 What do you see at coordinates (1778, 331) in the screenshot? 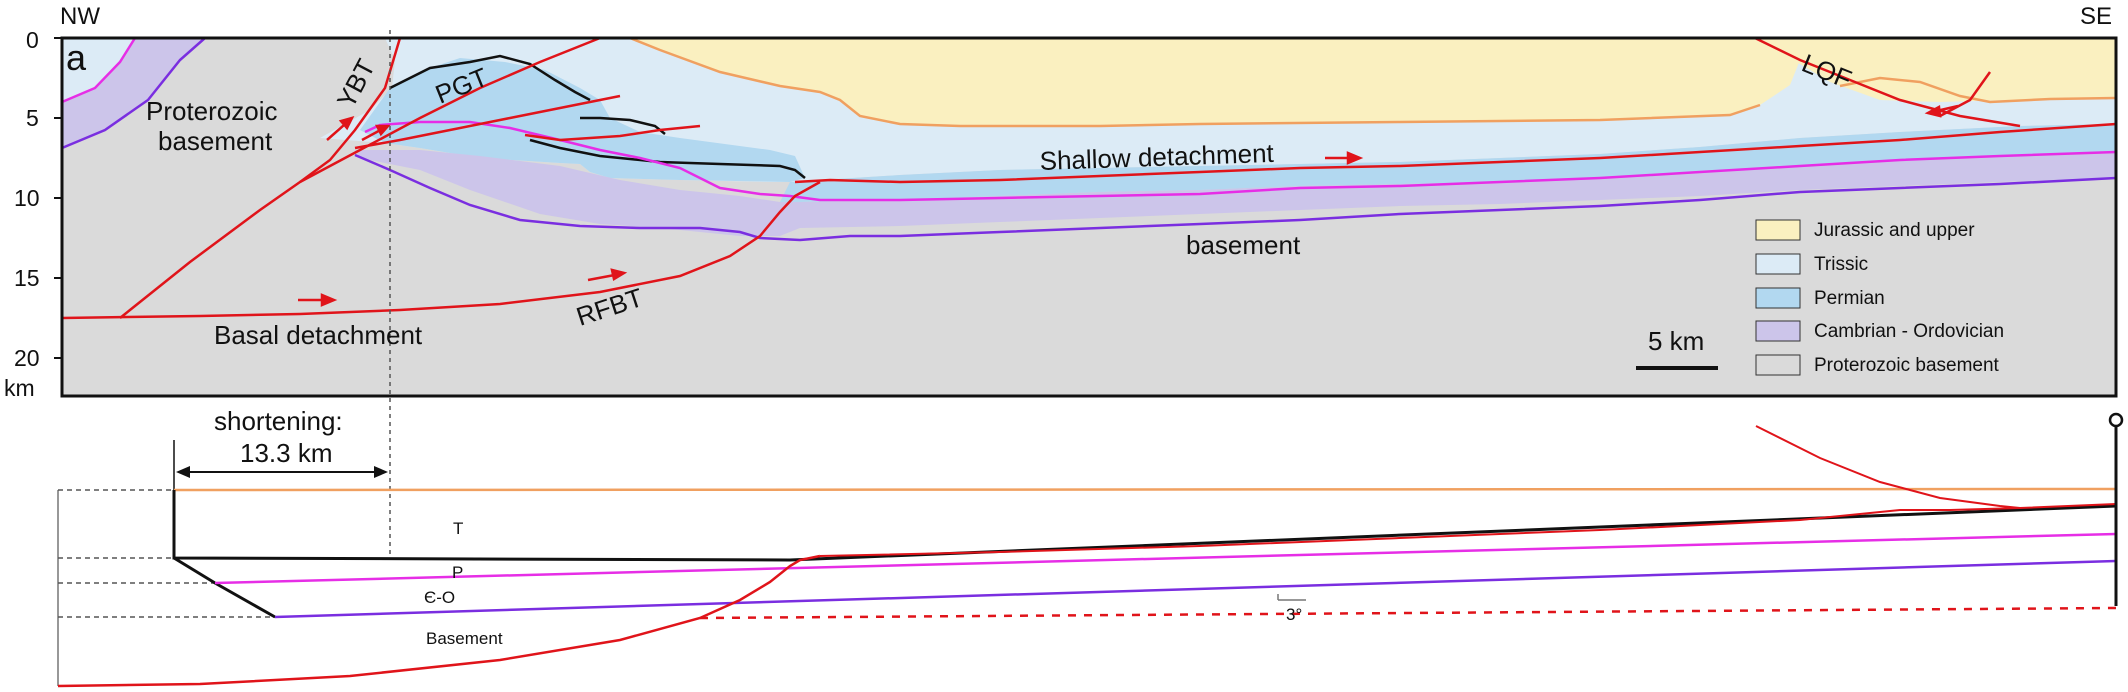
I see `legend-swatch-cambrian` at bounding box center [1778, 331].